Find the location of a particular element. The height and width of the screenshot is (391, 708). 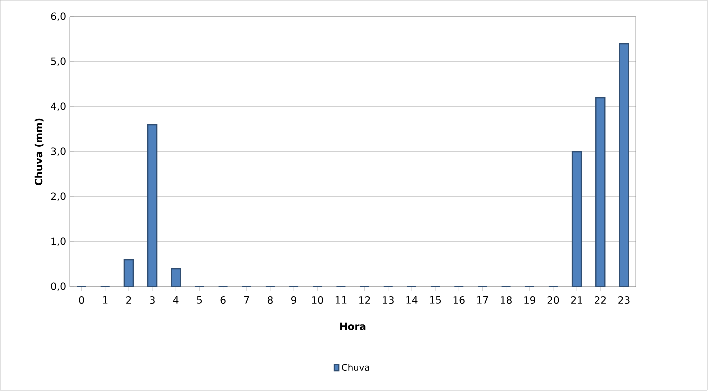

x-tick-label: 0 is located at coordinates (81, 300).